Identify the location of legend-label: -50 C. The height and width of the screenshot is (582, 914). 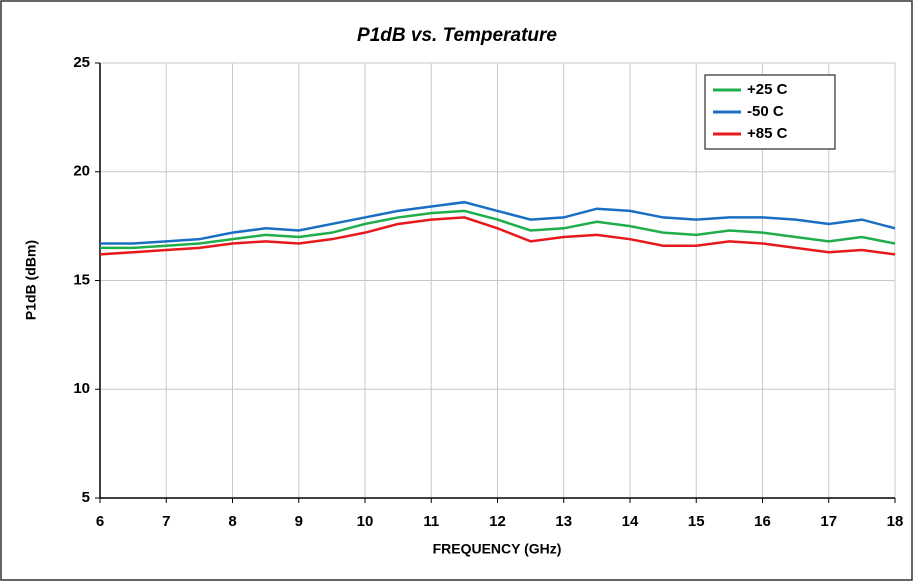
(765, 111).